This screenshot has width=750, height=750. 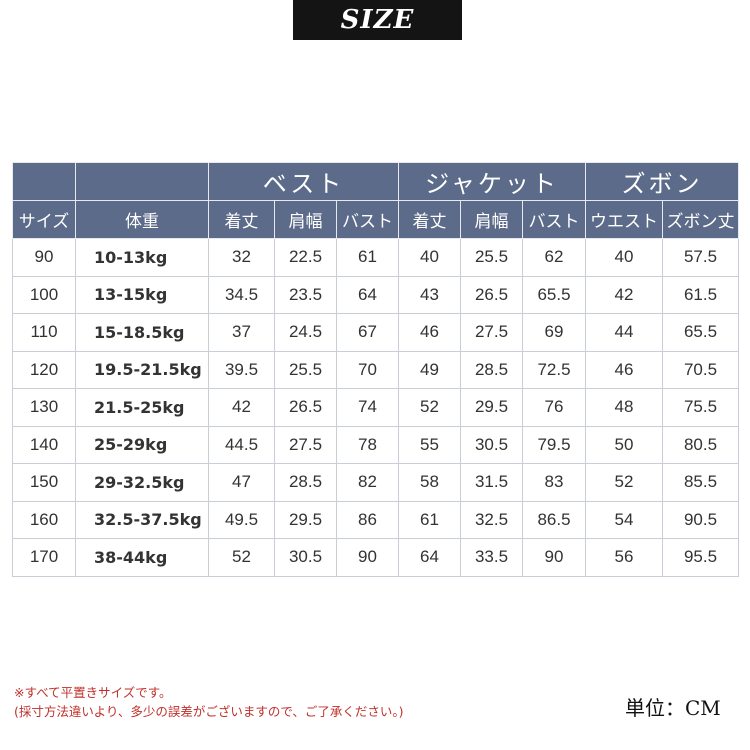 What do you see at coordinates (44, 444) in the screenshot?
I see `table-cell: 140` at bounding box center [44, 444].